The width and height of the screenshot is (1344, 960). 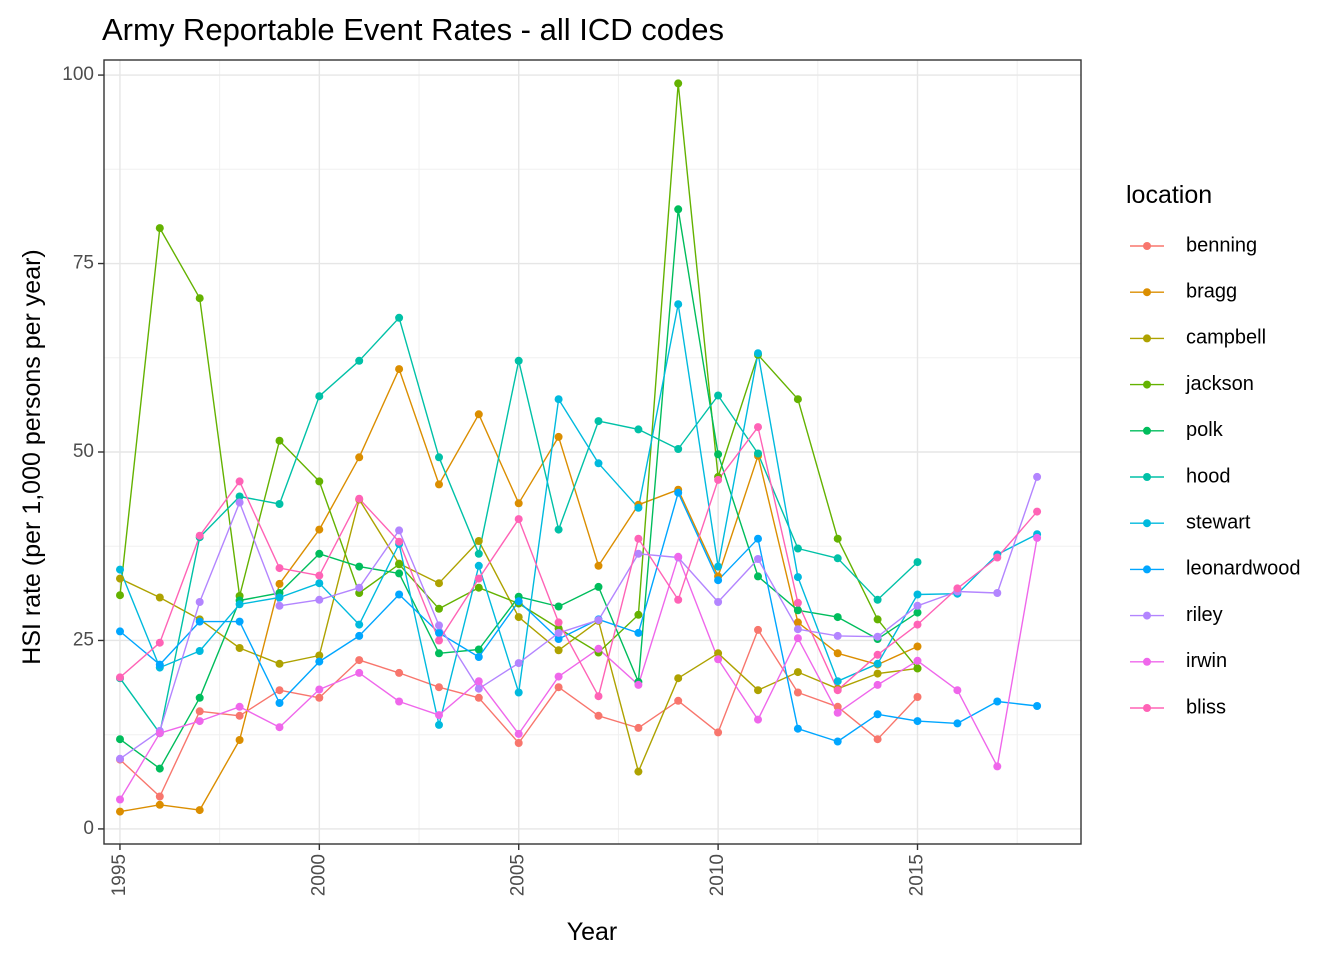 What do you see at coordinates (1147, 246) in the screenshot?
I see `legend-key-point-benning` at bounding box center [1147, 246].